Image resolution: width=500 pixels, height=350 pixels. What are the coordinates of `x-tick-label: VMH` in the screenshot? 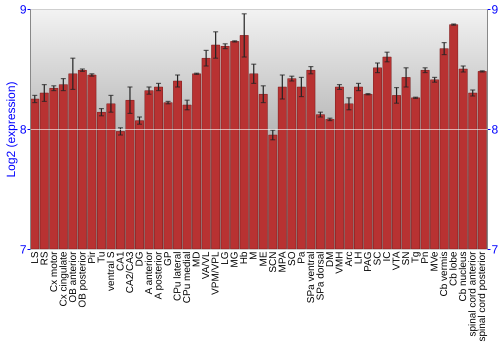 It's located at (340, 263).